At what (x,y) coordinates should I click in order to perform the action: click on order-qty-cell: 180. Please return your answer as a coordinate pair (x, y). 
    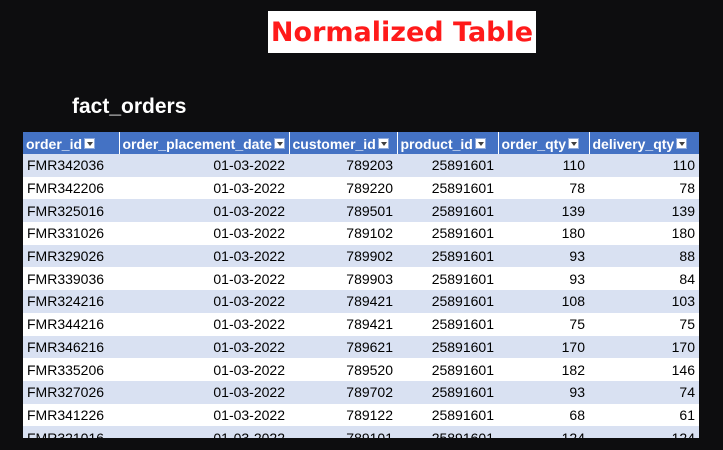
    Looking at the image, I should click on (543, 233).